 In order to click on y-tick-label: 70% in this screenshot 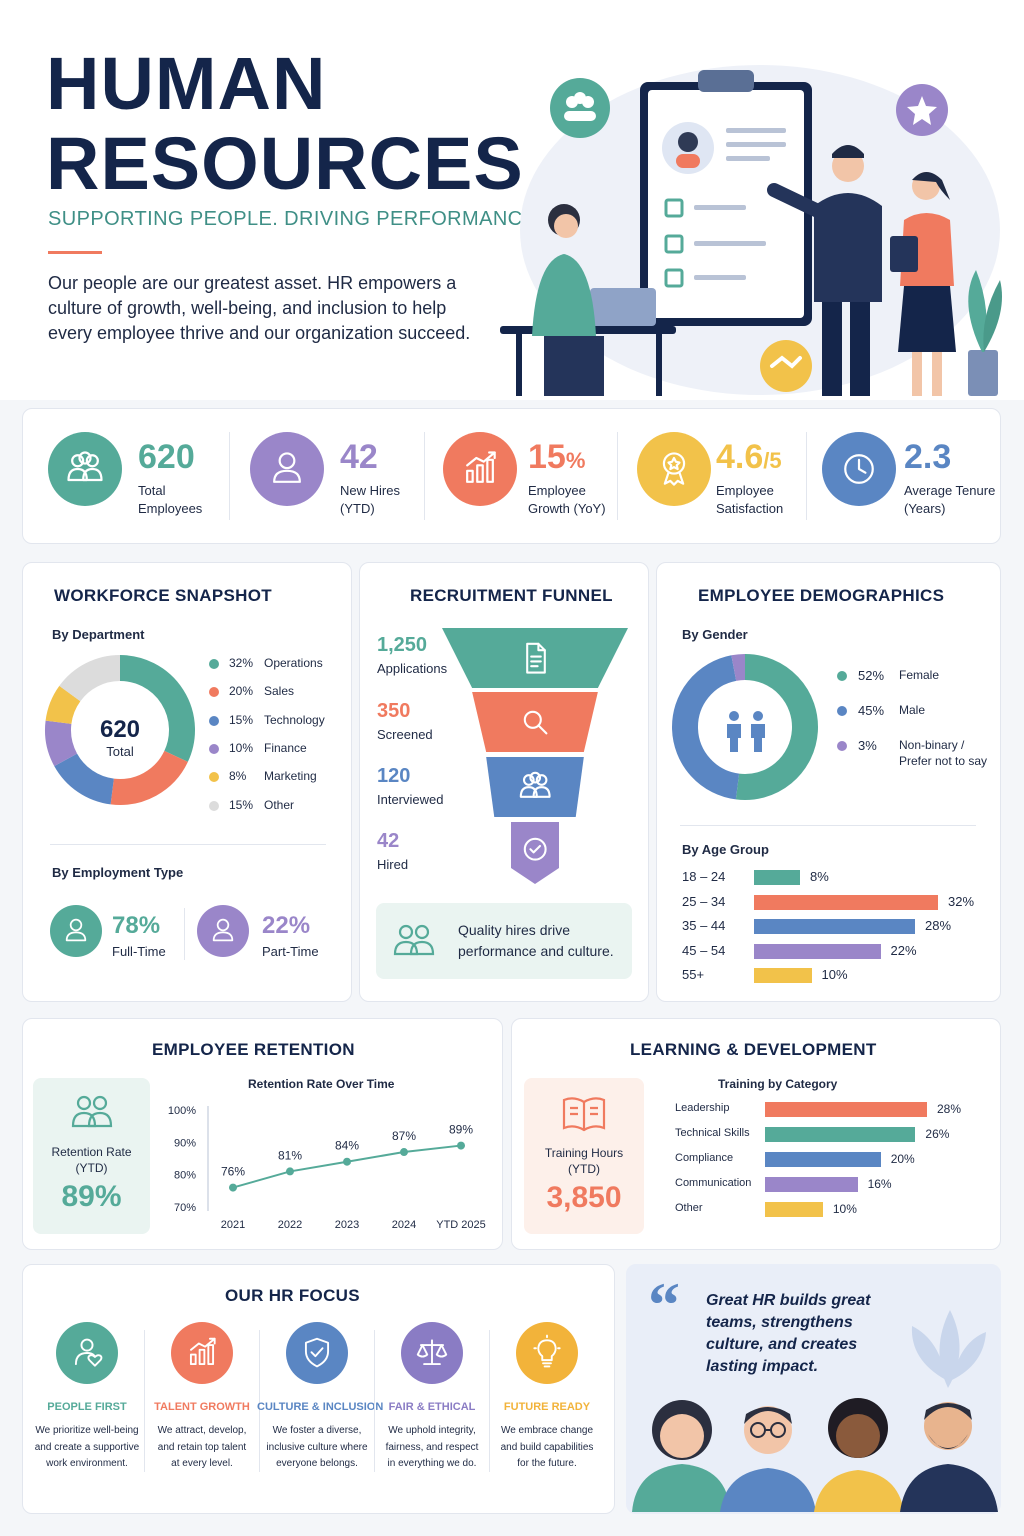, I will do `click(185, 1208)`.